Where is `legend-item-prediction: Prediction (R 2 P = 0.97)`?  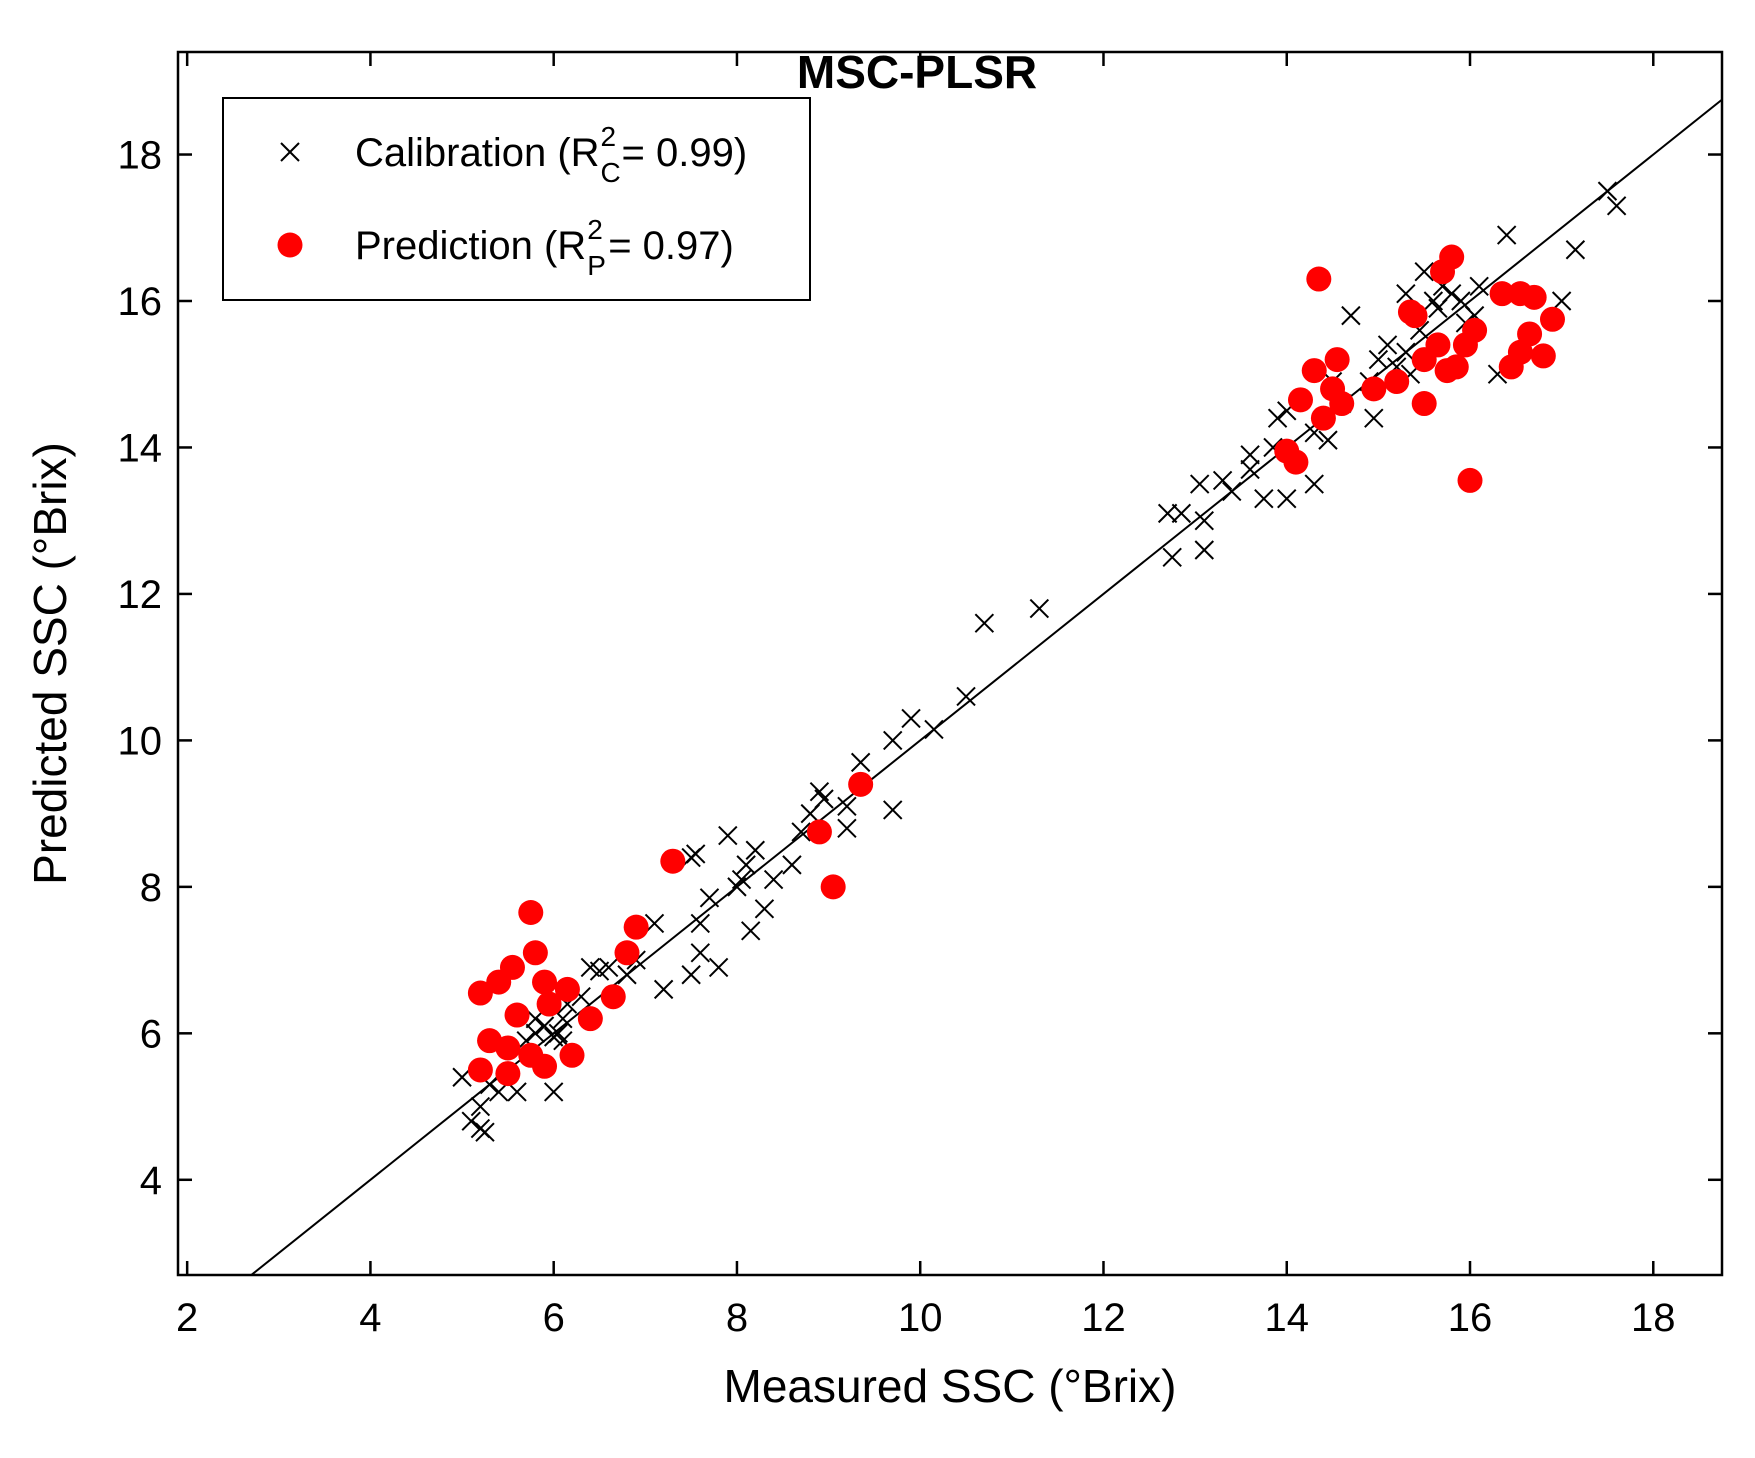 legend-item-prediction: Prediction (R 2 P = 0.97) is located at coordinates (505, 247).